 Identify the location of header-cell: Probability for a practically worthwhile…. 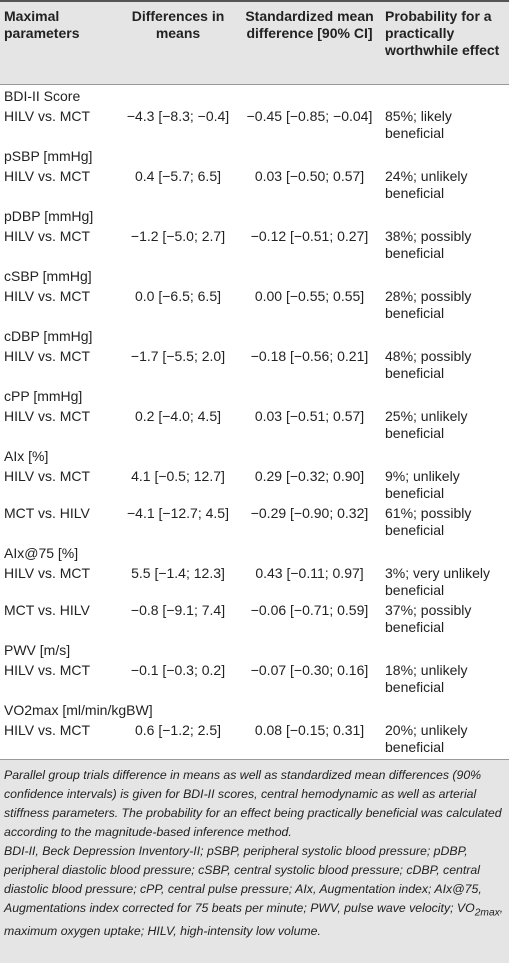
(445, 42).